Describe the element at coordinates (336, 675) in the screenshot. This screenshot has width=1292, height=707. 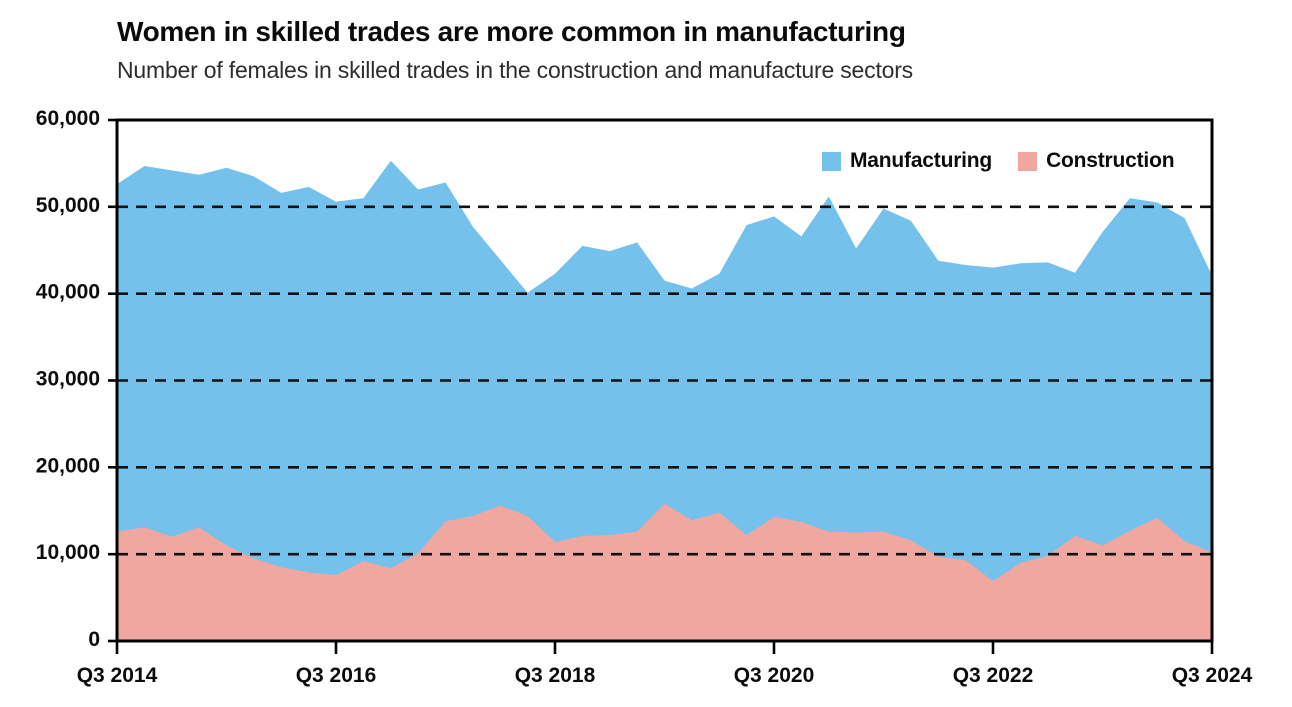
I see `svg-text: Q3 2016` at that location.